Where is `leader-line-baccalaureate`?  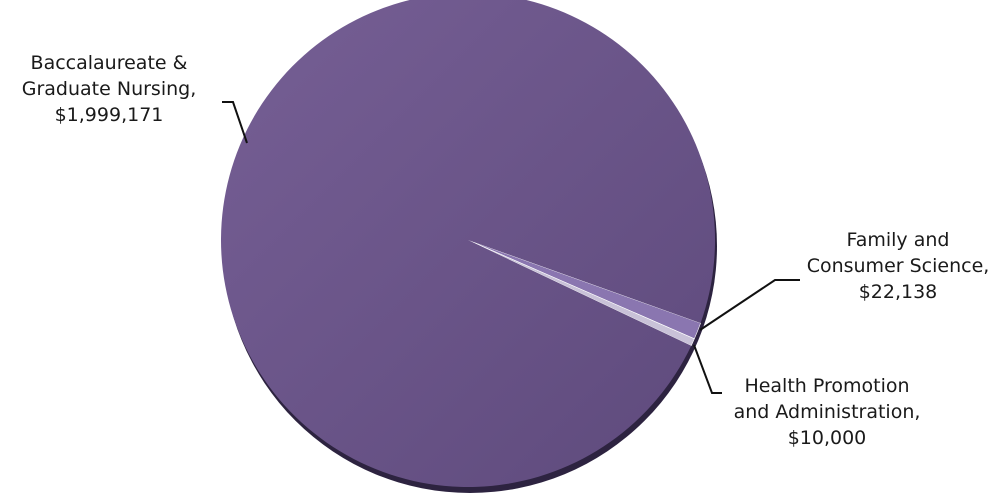
leader-line-baccalaureate is located at coordinates (235, 122).